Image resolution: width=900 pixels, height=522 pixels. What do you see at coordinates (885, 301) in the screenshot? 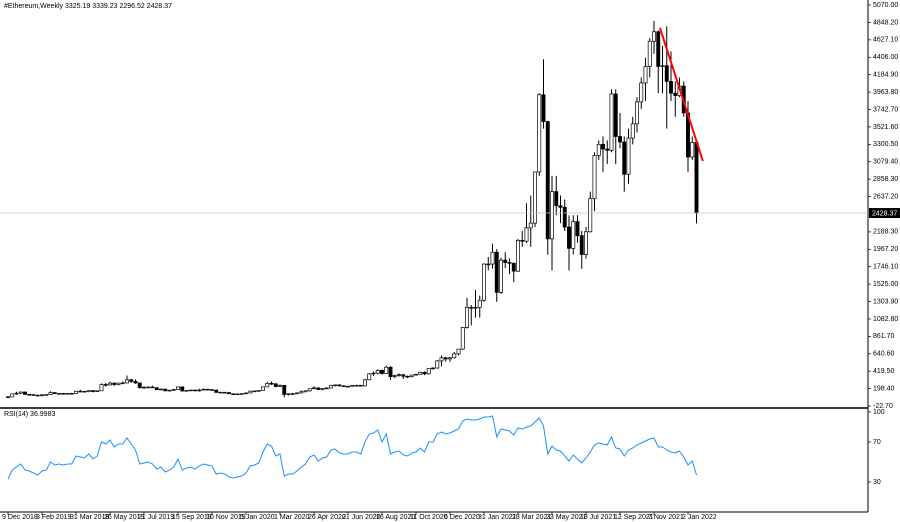
I see `y-tick-label: 1303.90` at bounding box center [885, 301].